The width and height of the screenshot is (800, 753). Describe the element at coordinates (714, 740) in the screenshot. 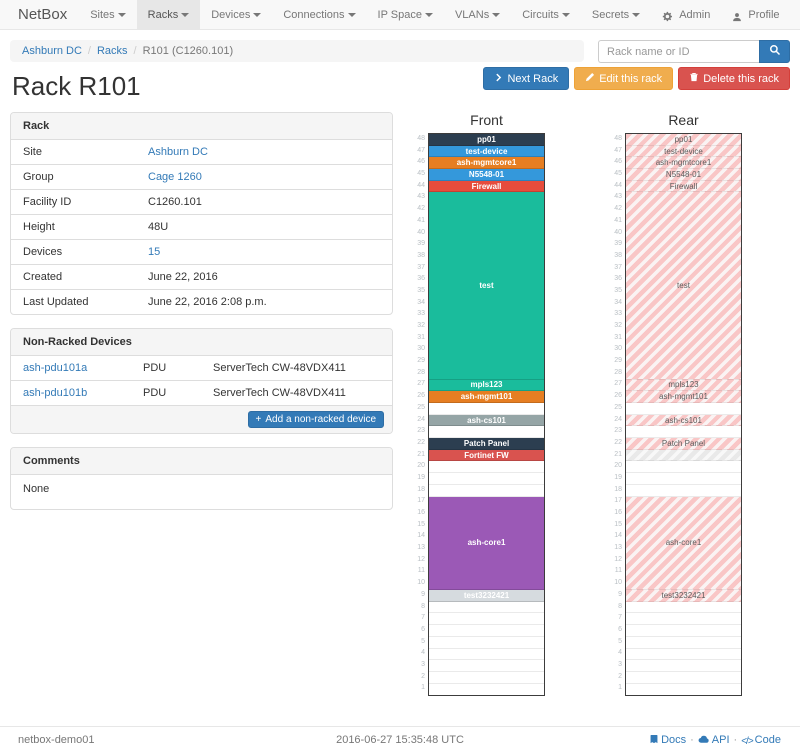

I see `footer-link-api: API` at that location.